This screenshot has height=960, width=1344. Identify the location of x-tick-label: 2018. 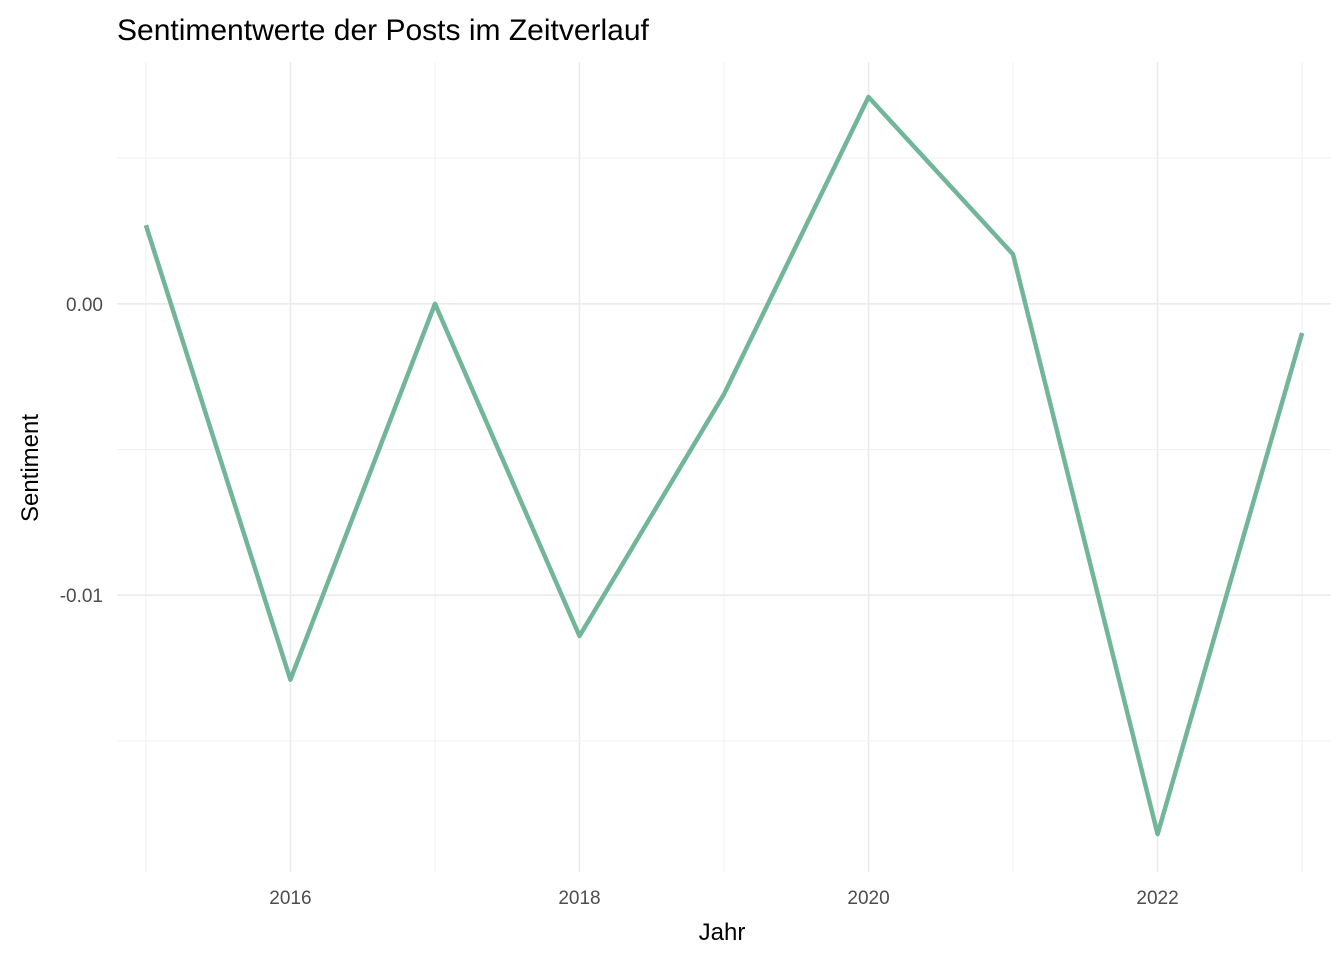
(579, 898).